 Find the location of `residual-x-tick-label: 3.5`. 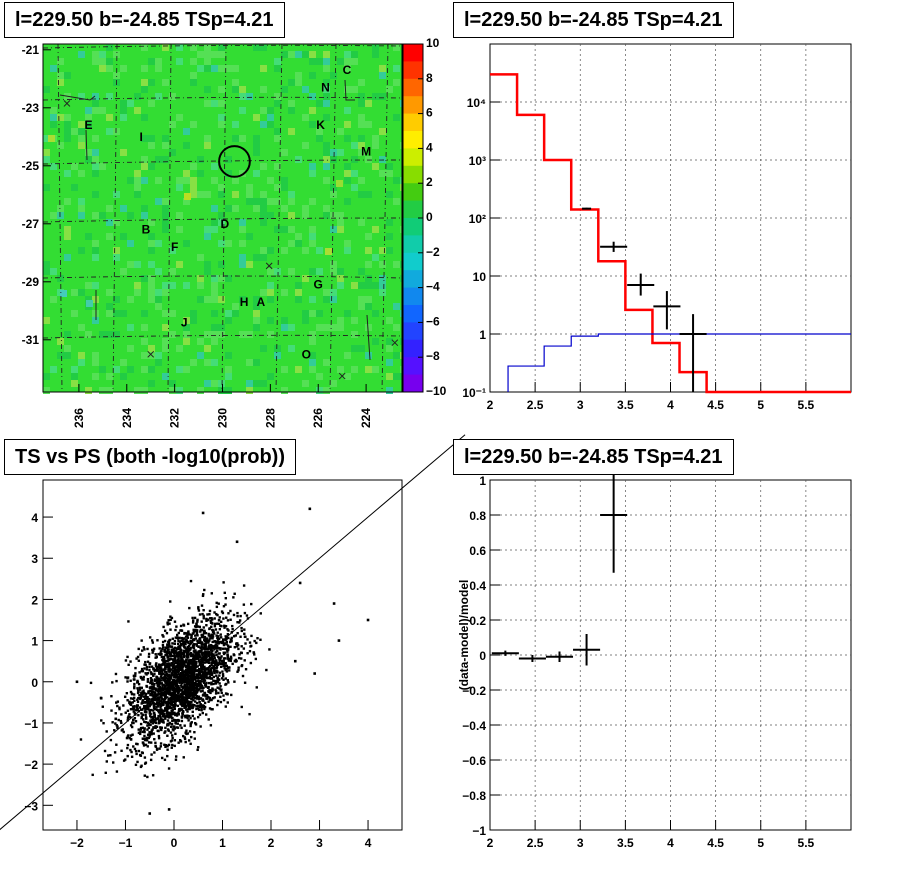

residual-x-tick-label: 3.5 is located at coordinates (625, 843).